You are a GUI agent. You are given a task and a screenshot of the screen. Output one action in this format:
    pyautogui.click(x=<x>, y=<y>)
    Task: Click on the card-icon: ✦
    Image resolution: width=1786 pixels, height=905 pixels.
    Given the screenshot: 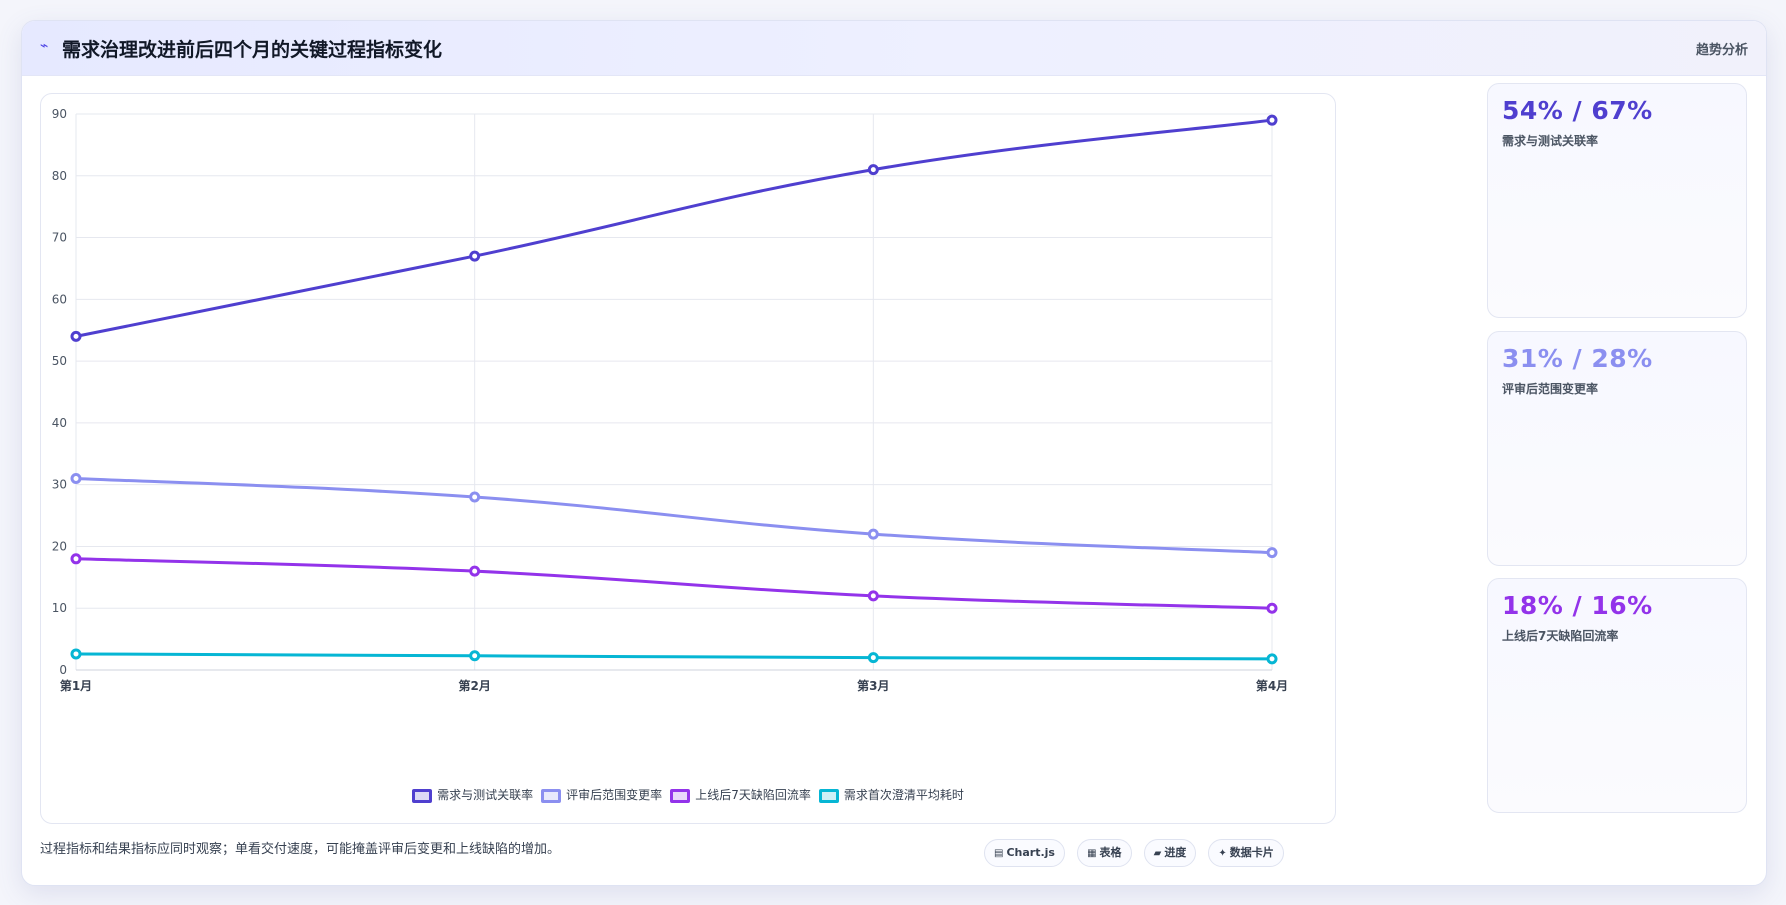 What is the action you would take?
    pyautogui.click(x=1222, y=853)
    